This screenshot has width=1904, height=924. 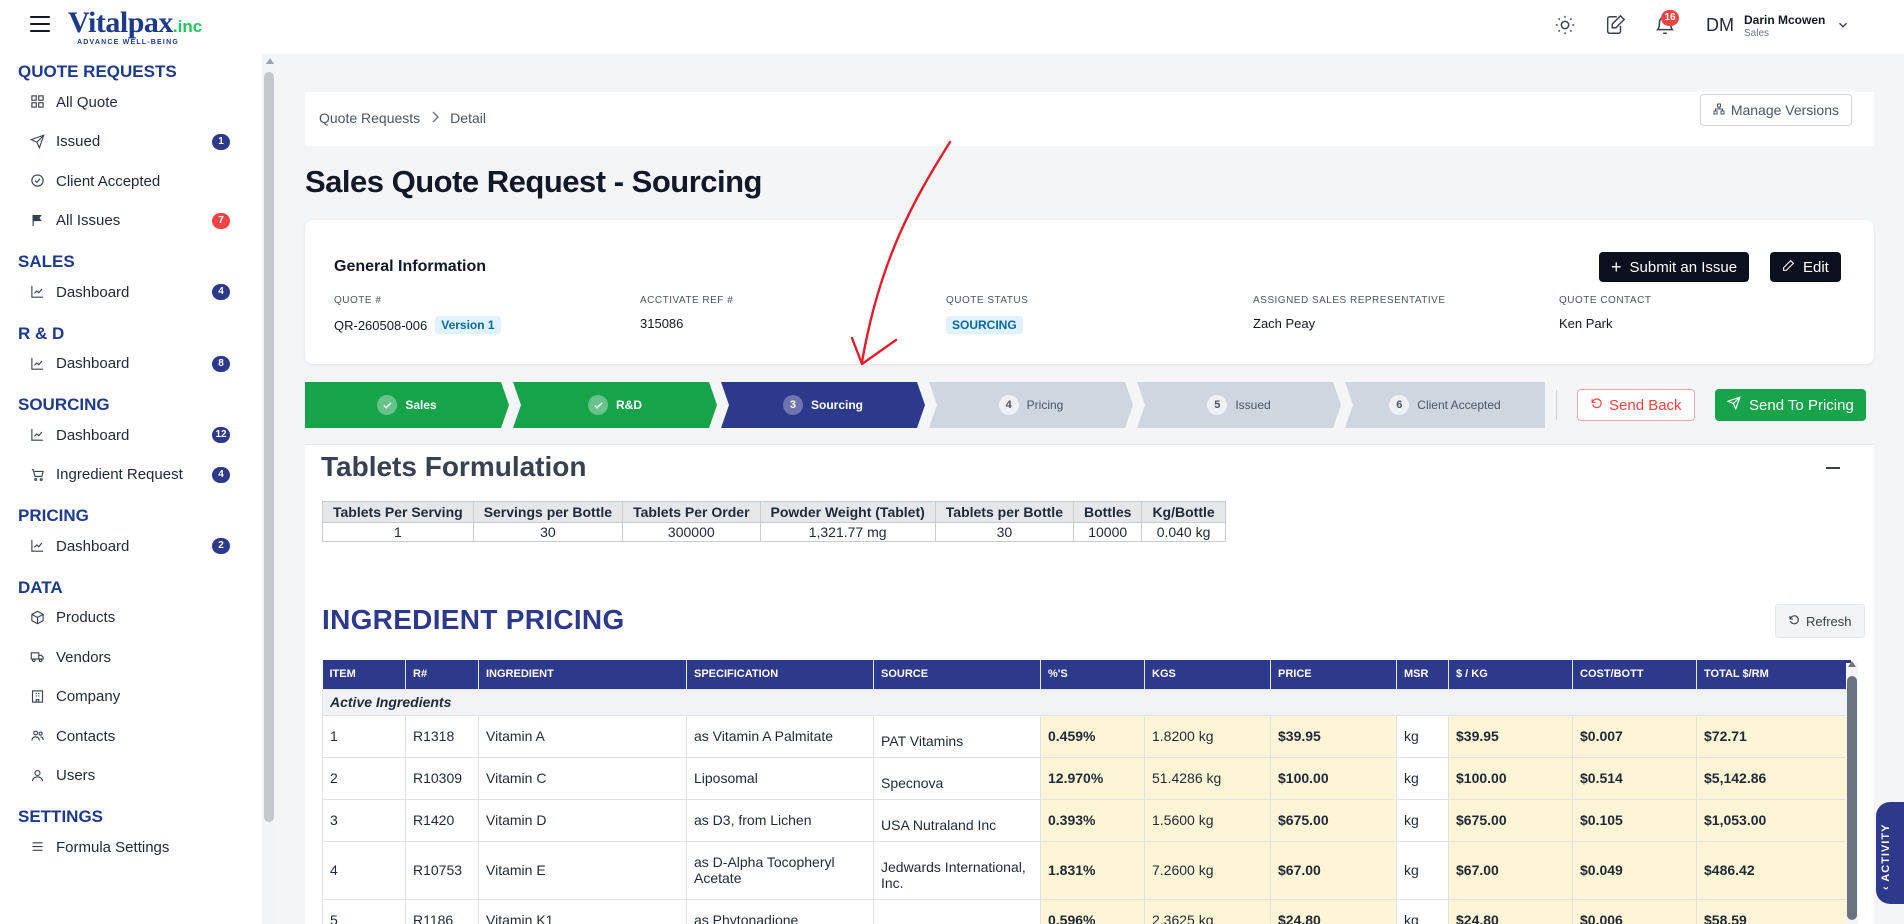 I want to click on step-pricing: 4 Pricing, so click(x=1031, y=405).